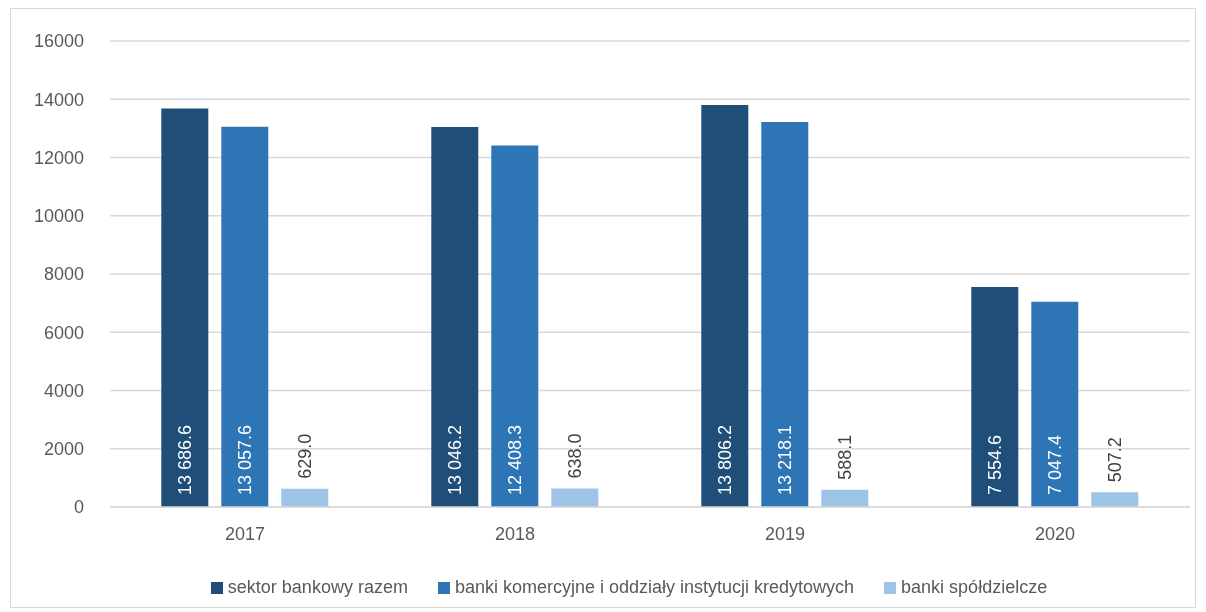  What do you see at coordinates (654, 587) in the screenshot?
I see `legend-label: banki komercyjne i oddziały instytucji kredytowych` at bounding box center [654, 587].